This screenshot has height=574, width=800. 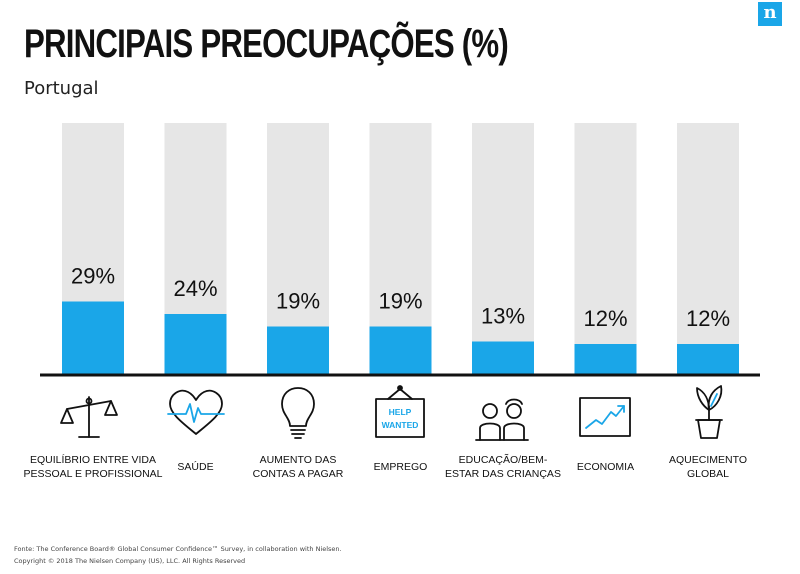 What do you see at coordinates (93, 459) in the screenshot?
I see `category-label-equilibrio-entre-vida-pessoal-e-profissional-line-1: EQUILÍBRIO ENTRE VIDA` at bounding box center [93, 459].